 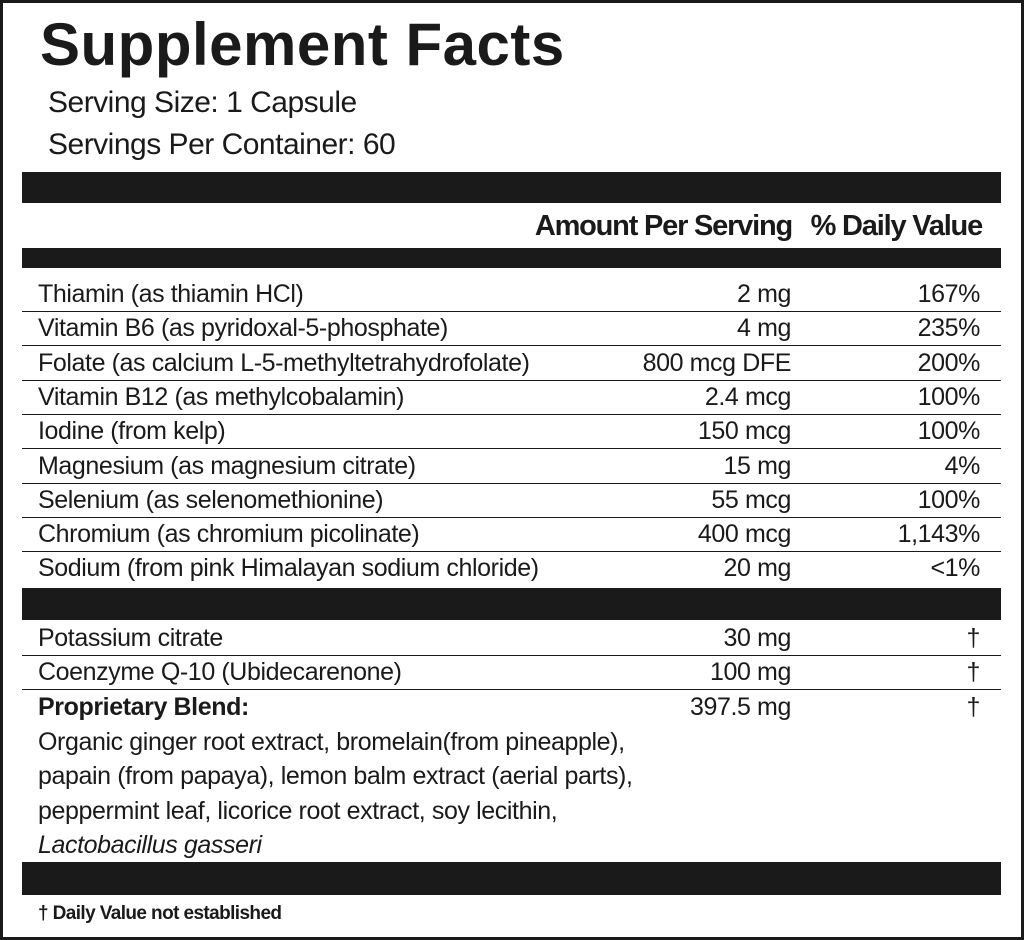 What do you see at coordinates (143, 706) in the screenshot?
I see `nutrient-name: Proprietary Blend:` at bounding box center [143, 706].